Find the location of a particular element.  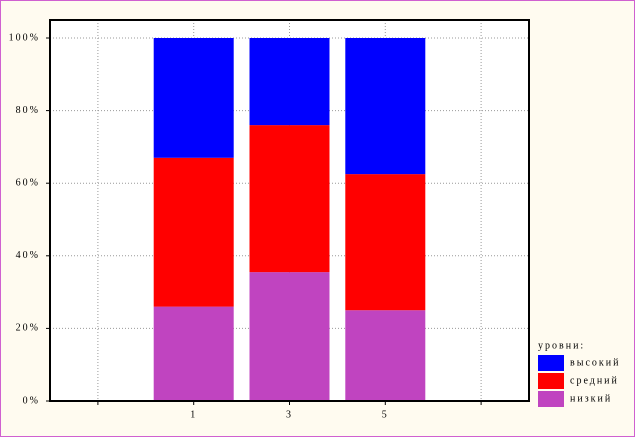

legend-label: высокий is located at coordinates (595, 362).